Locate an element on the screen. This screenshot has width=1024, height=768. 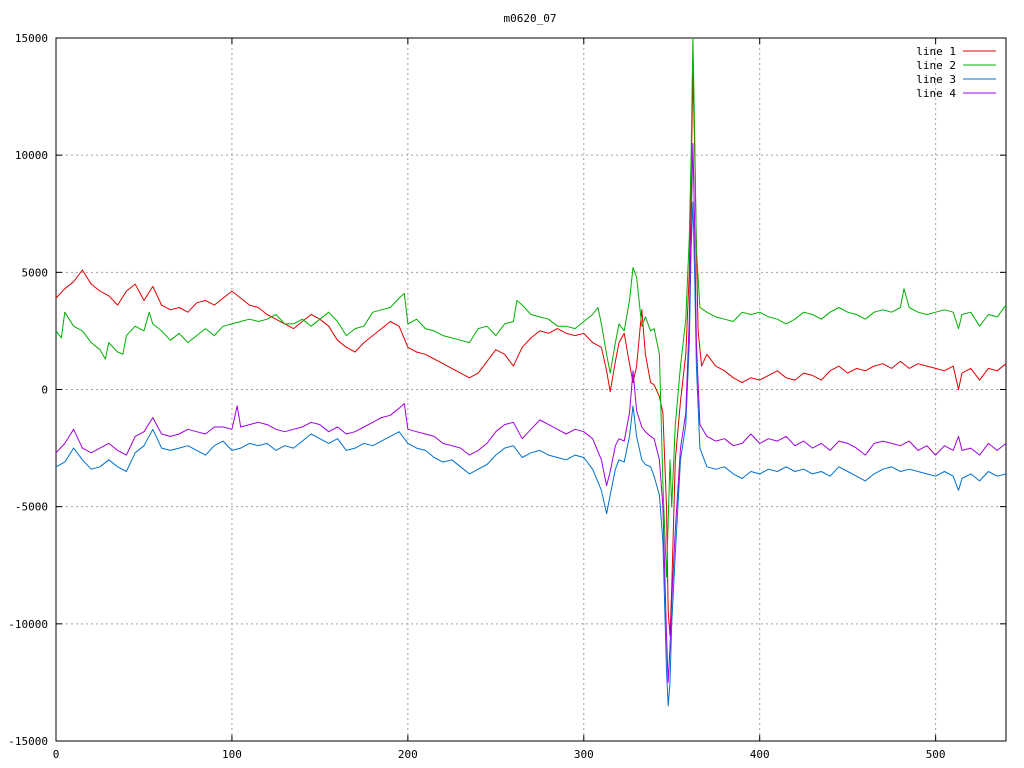
y-tick-label: 15000 is located at coordinates (31, 38).